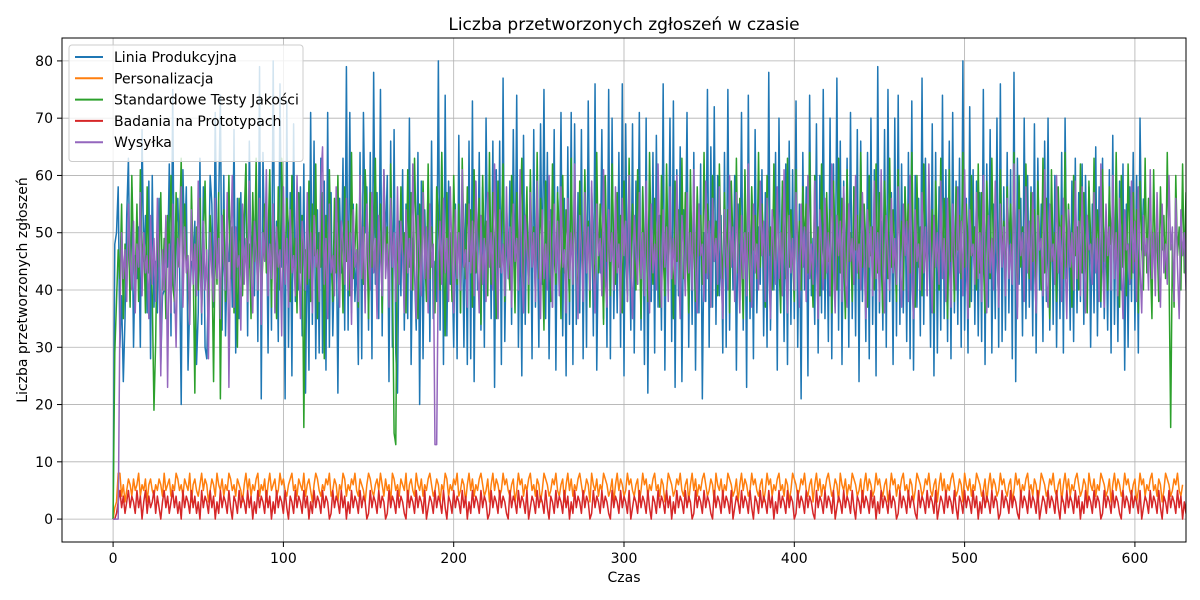 The image size is (1200, 600). What do you see at coordinates (44, 291) in the screenshot?
I see `y-tick-label: 40` at bounding box center [44, 291].